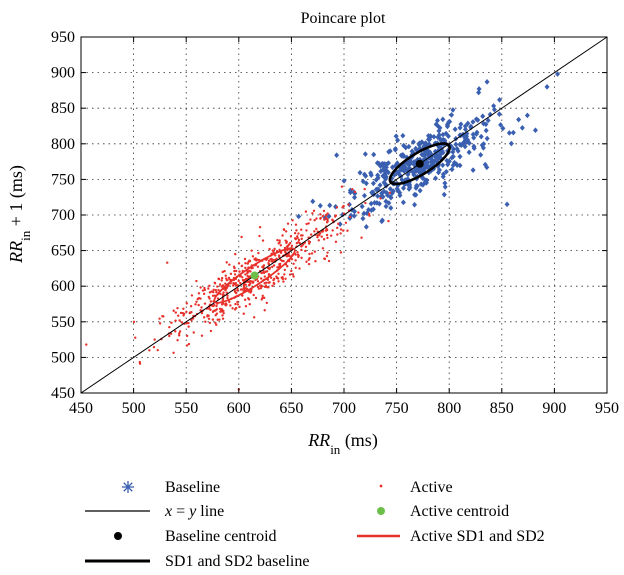 The height and width of the screenshot is (575, 624). I want to click on y-axis-label-rest: + 1 (ms), so click(16, 198).